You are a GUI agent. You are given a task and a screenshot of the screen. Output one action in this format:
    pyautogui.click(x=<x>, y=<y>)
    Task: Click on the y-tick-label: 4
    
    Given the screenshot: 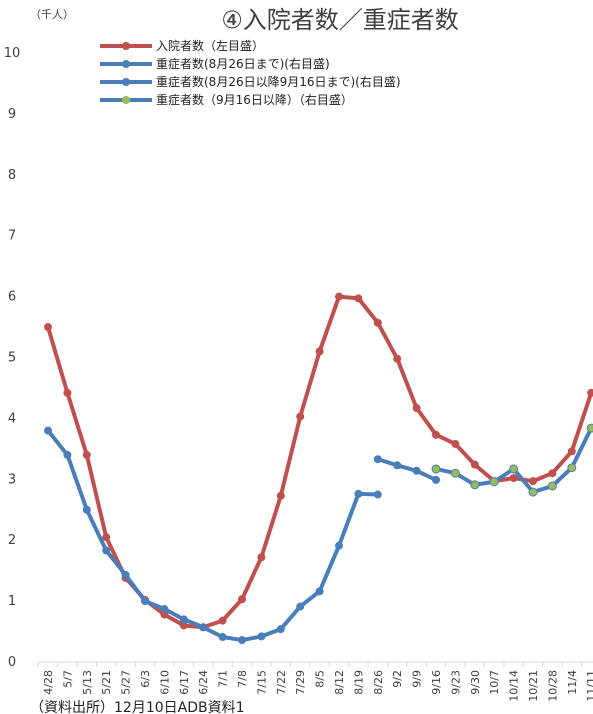 What is the action you would take?
    pyautogui.click(x=12, y=418)
    